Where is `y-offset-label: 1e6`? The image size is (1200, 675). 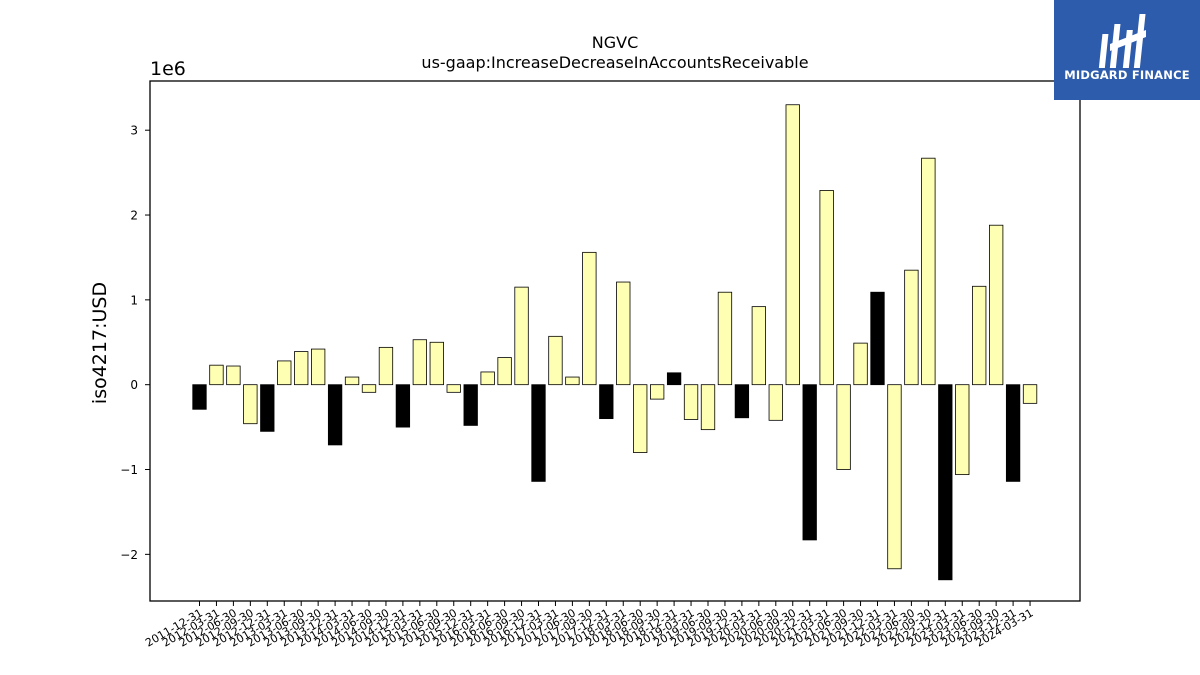 y-offset-label: 1e6 is located at coordinates (168, 69).